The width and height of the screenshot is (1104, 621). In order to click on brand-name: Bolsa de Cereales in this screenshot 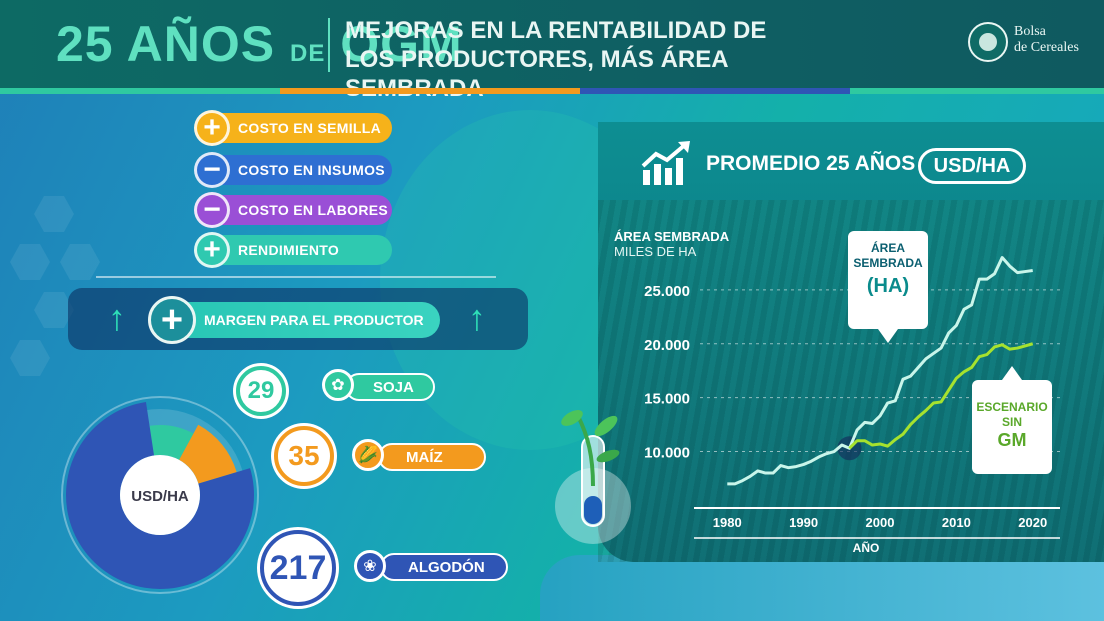, I will do `click(1059, 40)`.